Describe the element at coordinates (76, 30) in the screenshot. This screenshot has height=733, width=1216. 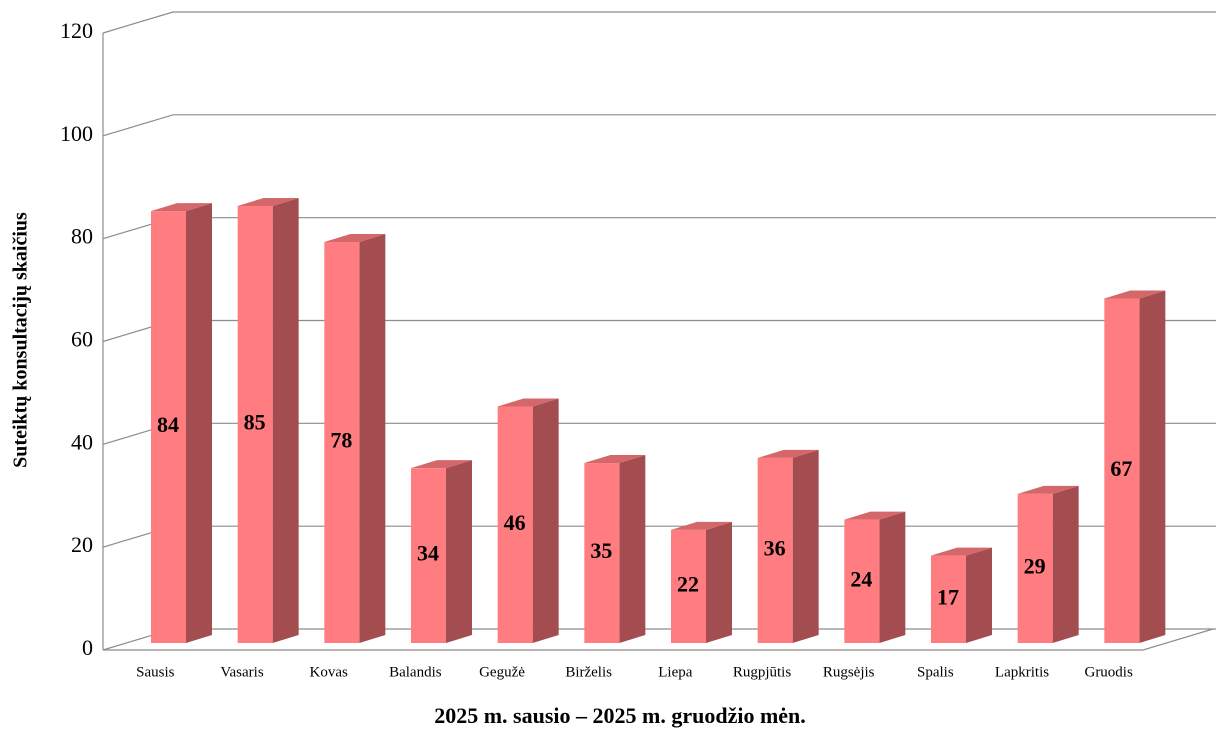
I see `y-tick-label: 120` at that location.